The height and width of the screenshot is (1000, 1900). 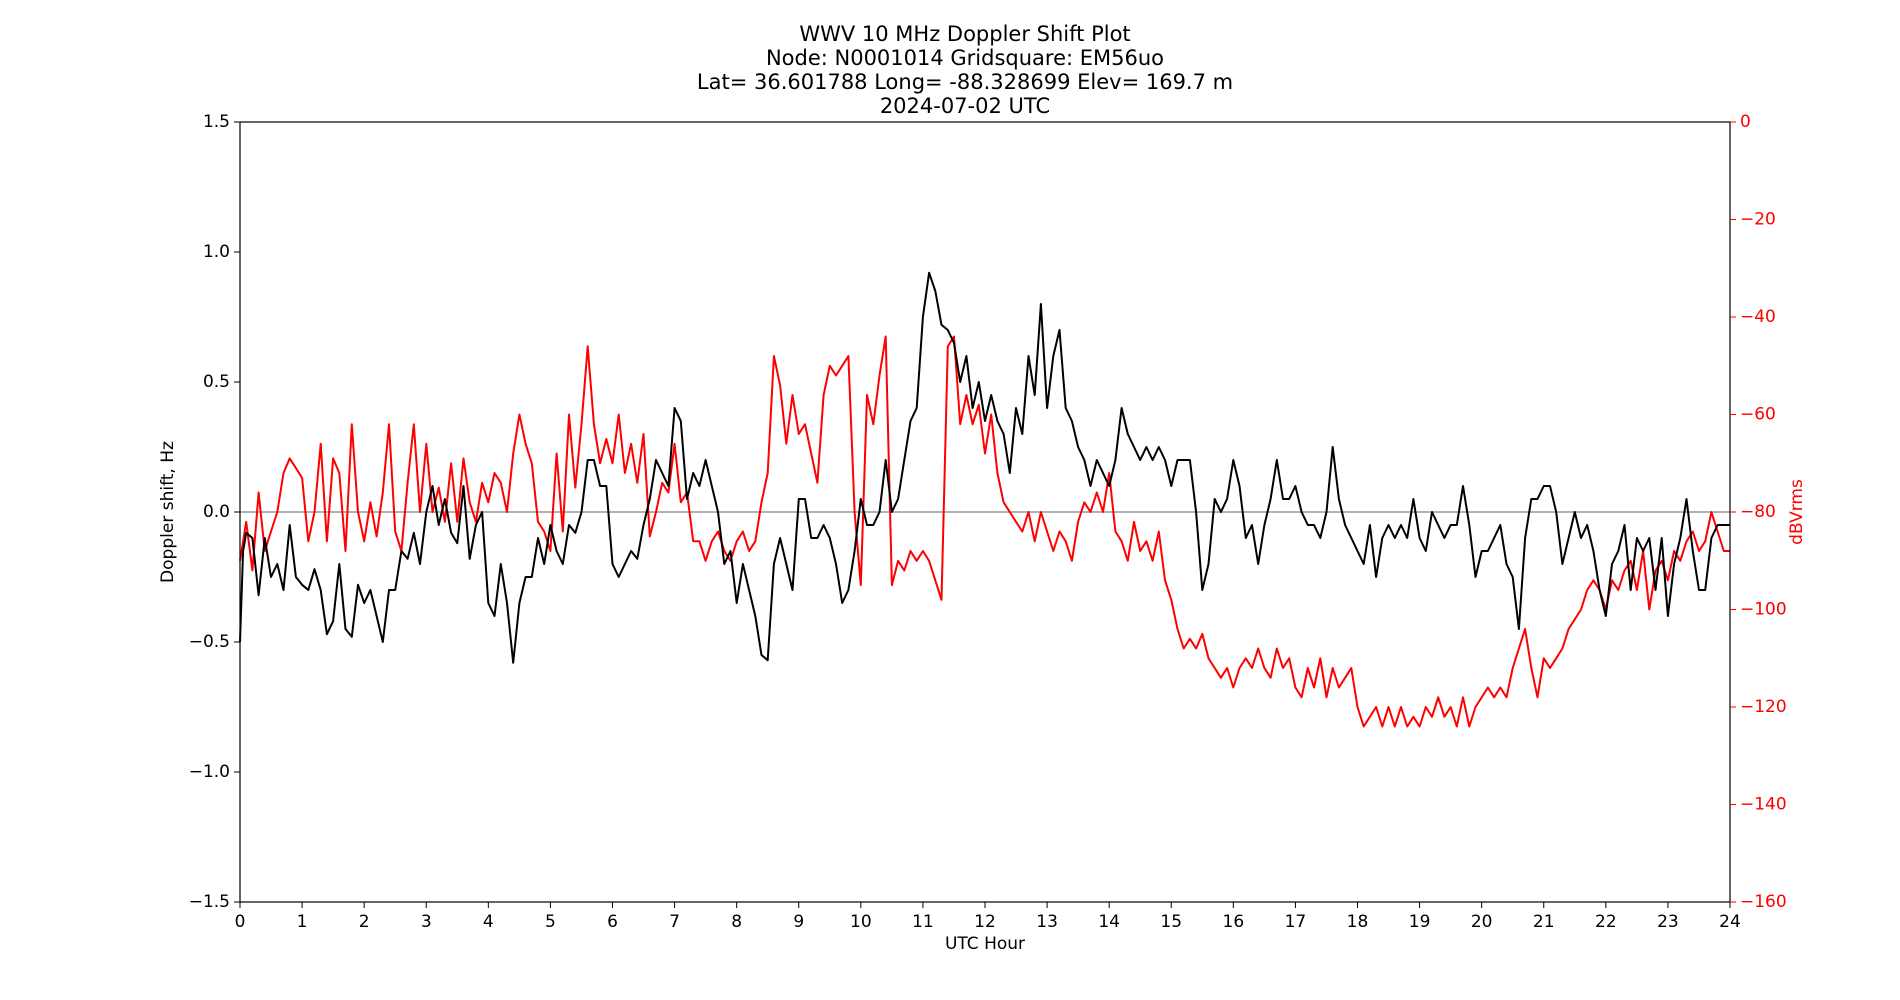 I want to click on y2-tick-label: −160, so click(x=1763, y=902).